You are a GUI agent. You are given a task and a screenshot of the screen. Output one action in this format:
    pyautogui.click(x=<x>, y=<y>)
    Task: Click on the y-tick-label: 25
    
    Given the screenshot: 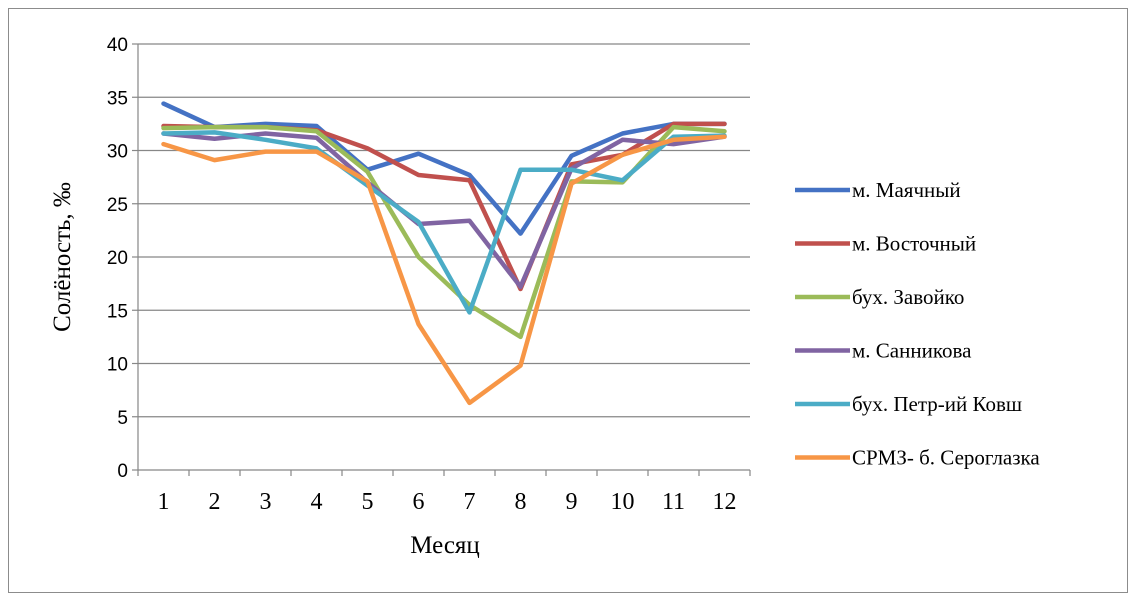 What is the action you would take?
    pyautogui.click(x=117, y=205)
    